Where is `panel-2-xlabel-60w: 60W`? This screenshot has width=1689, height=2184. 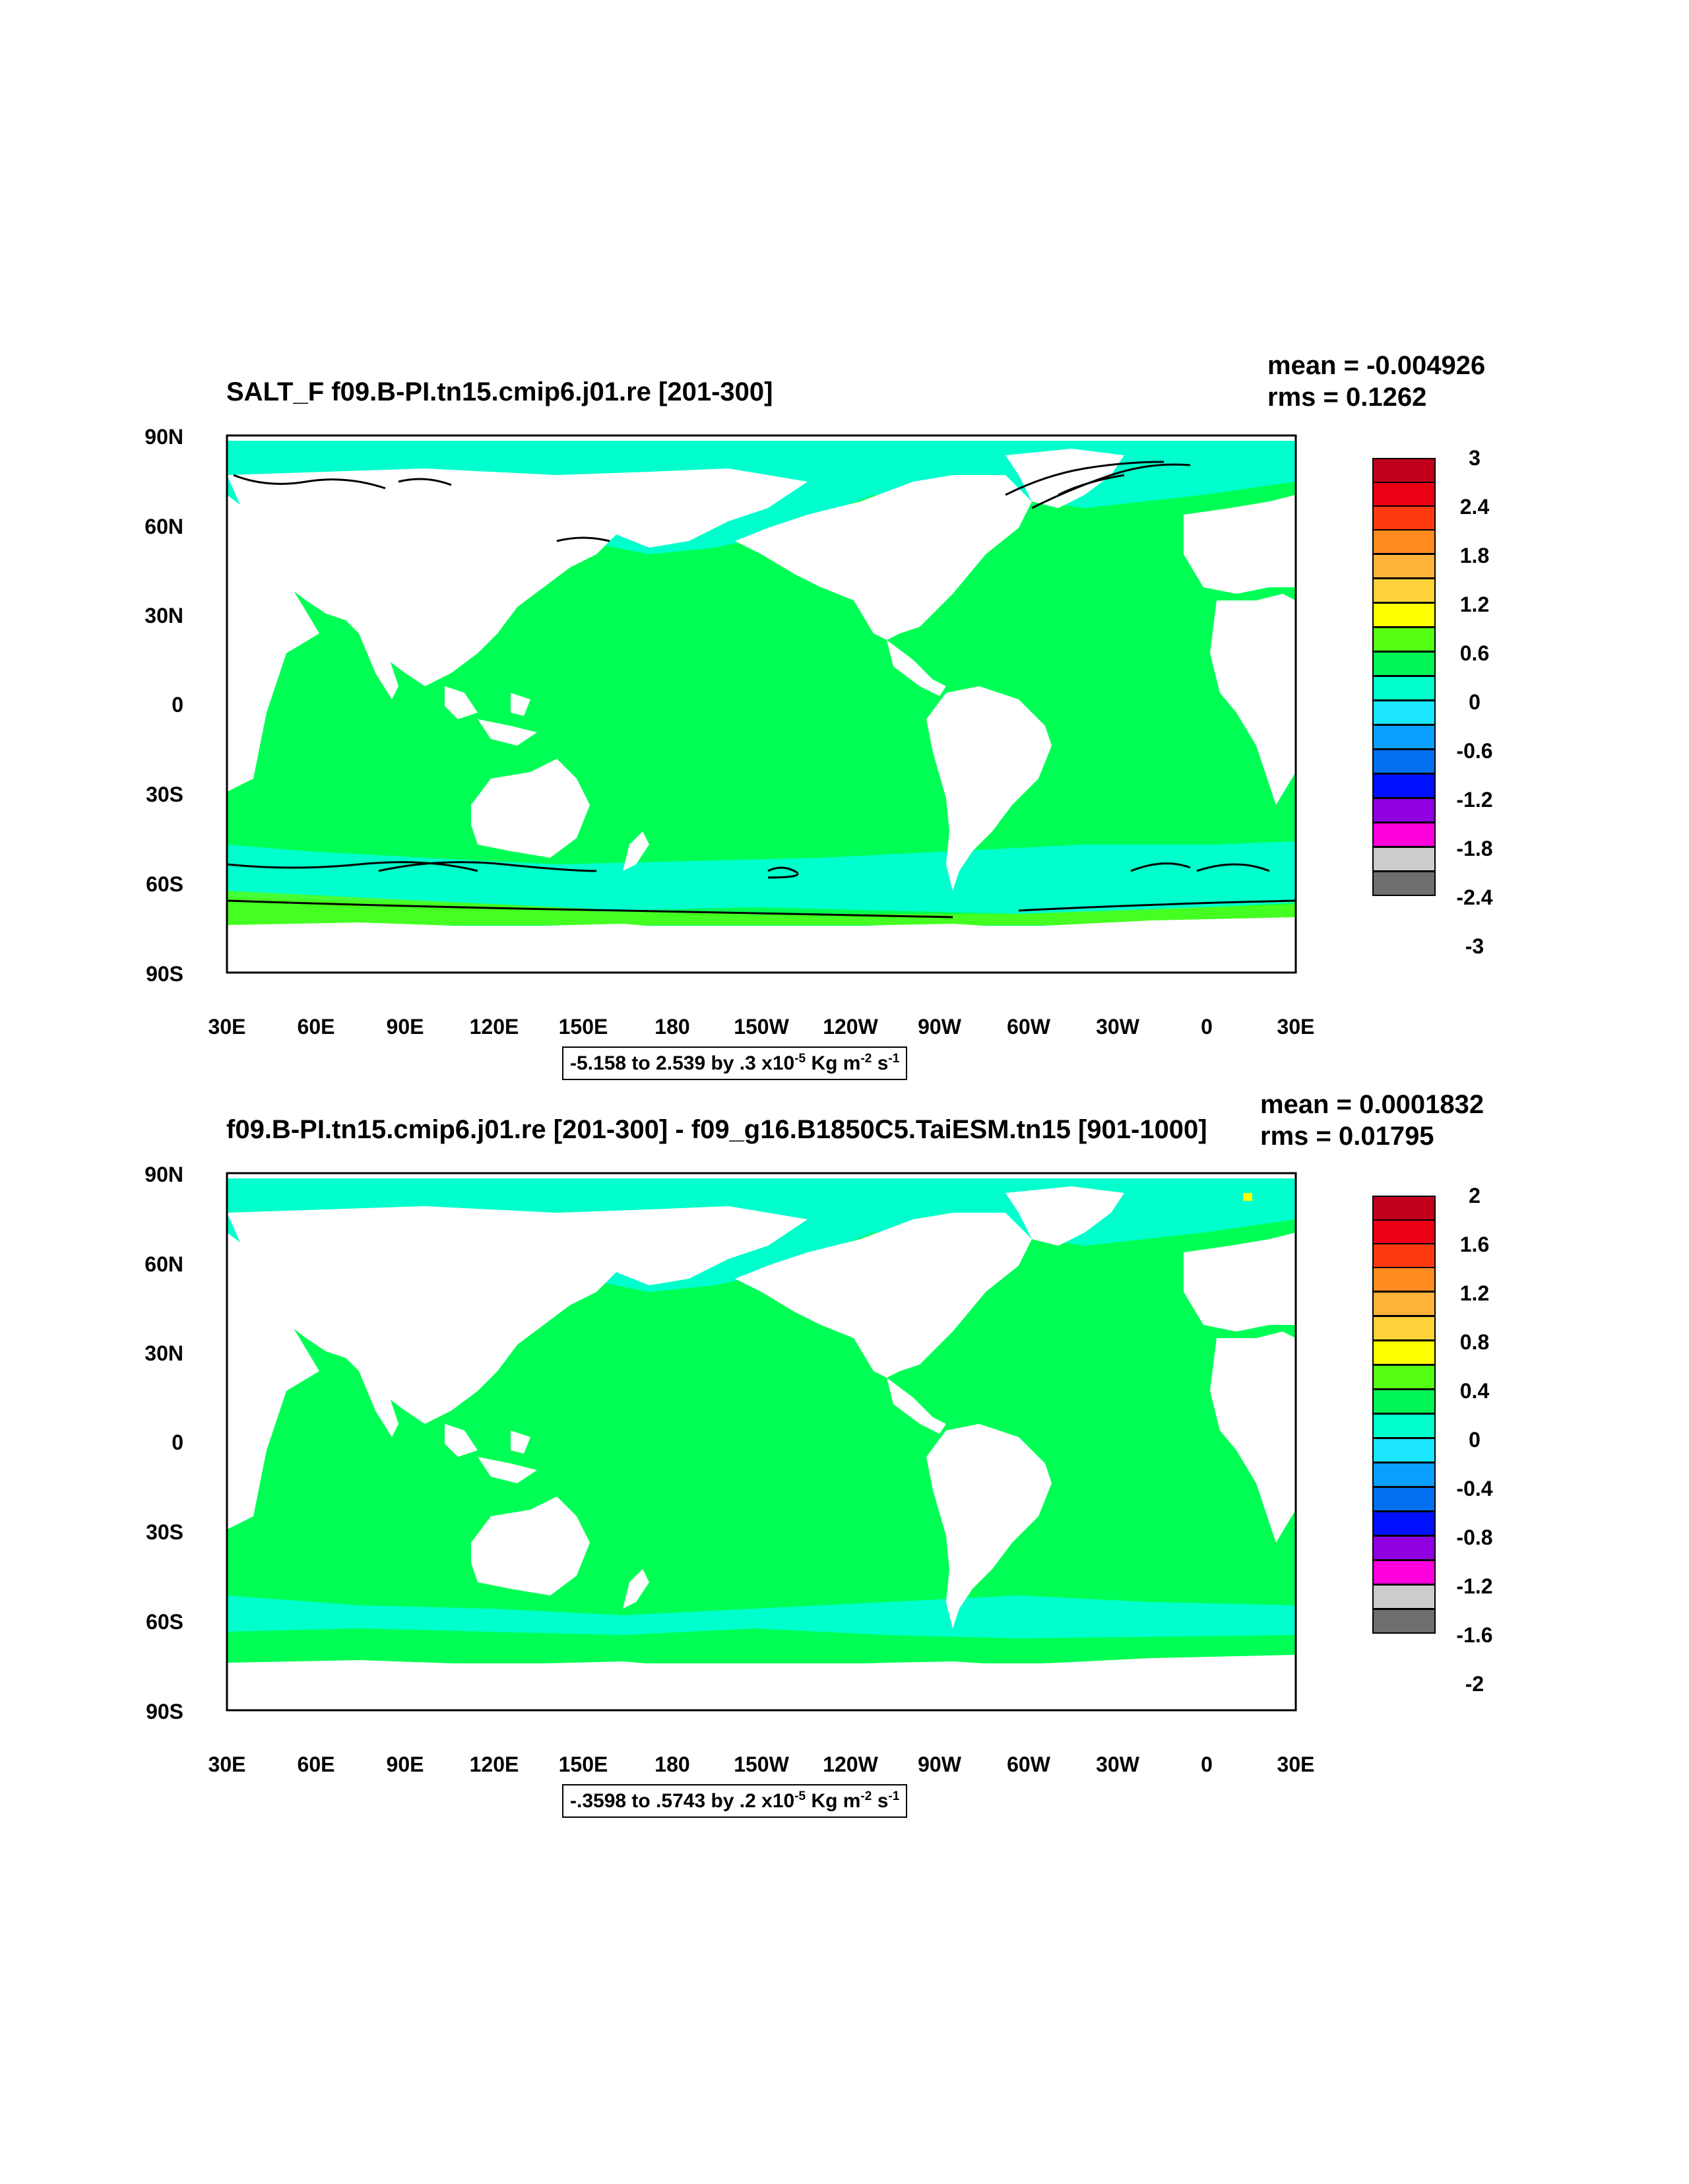 panel-2-xlabel-60w: 60W is located at coordinates (1028, 1764).